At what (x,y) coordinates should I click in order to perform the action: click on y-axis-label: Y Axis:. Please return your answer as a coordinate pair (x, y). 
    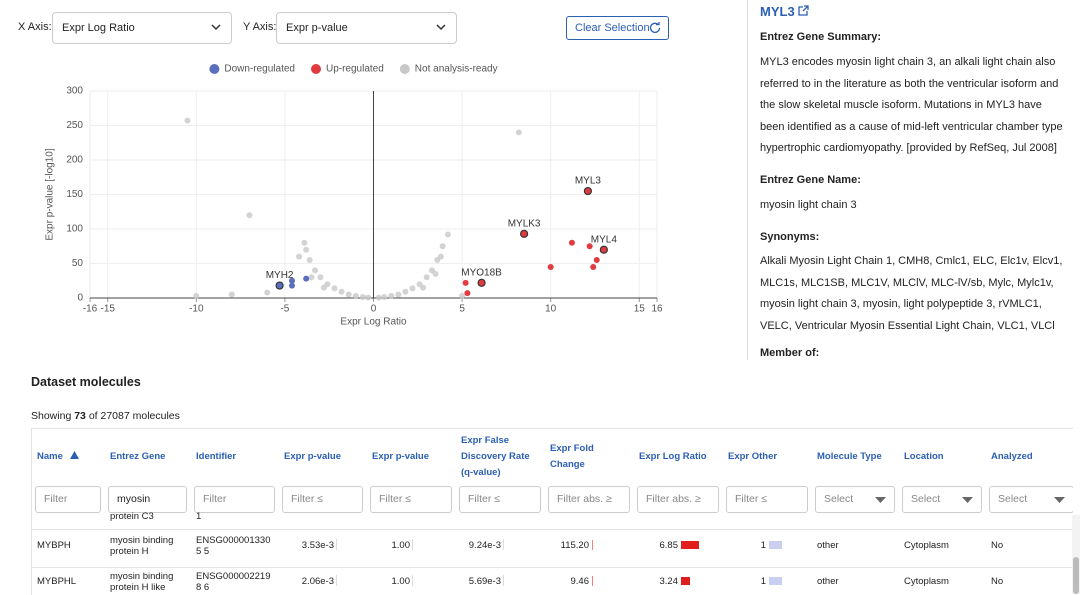
    Looking at the image, I should click on (260, 27).